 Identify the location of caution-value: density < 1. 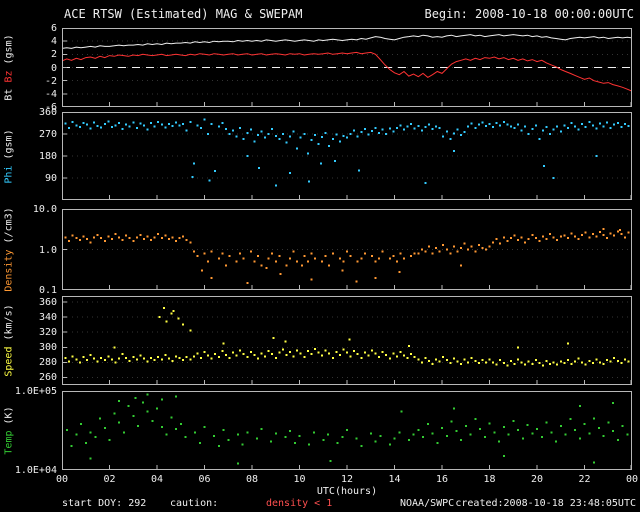
(299, 503).